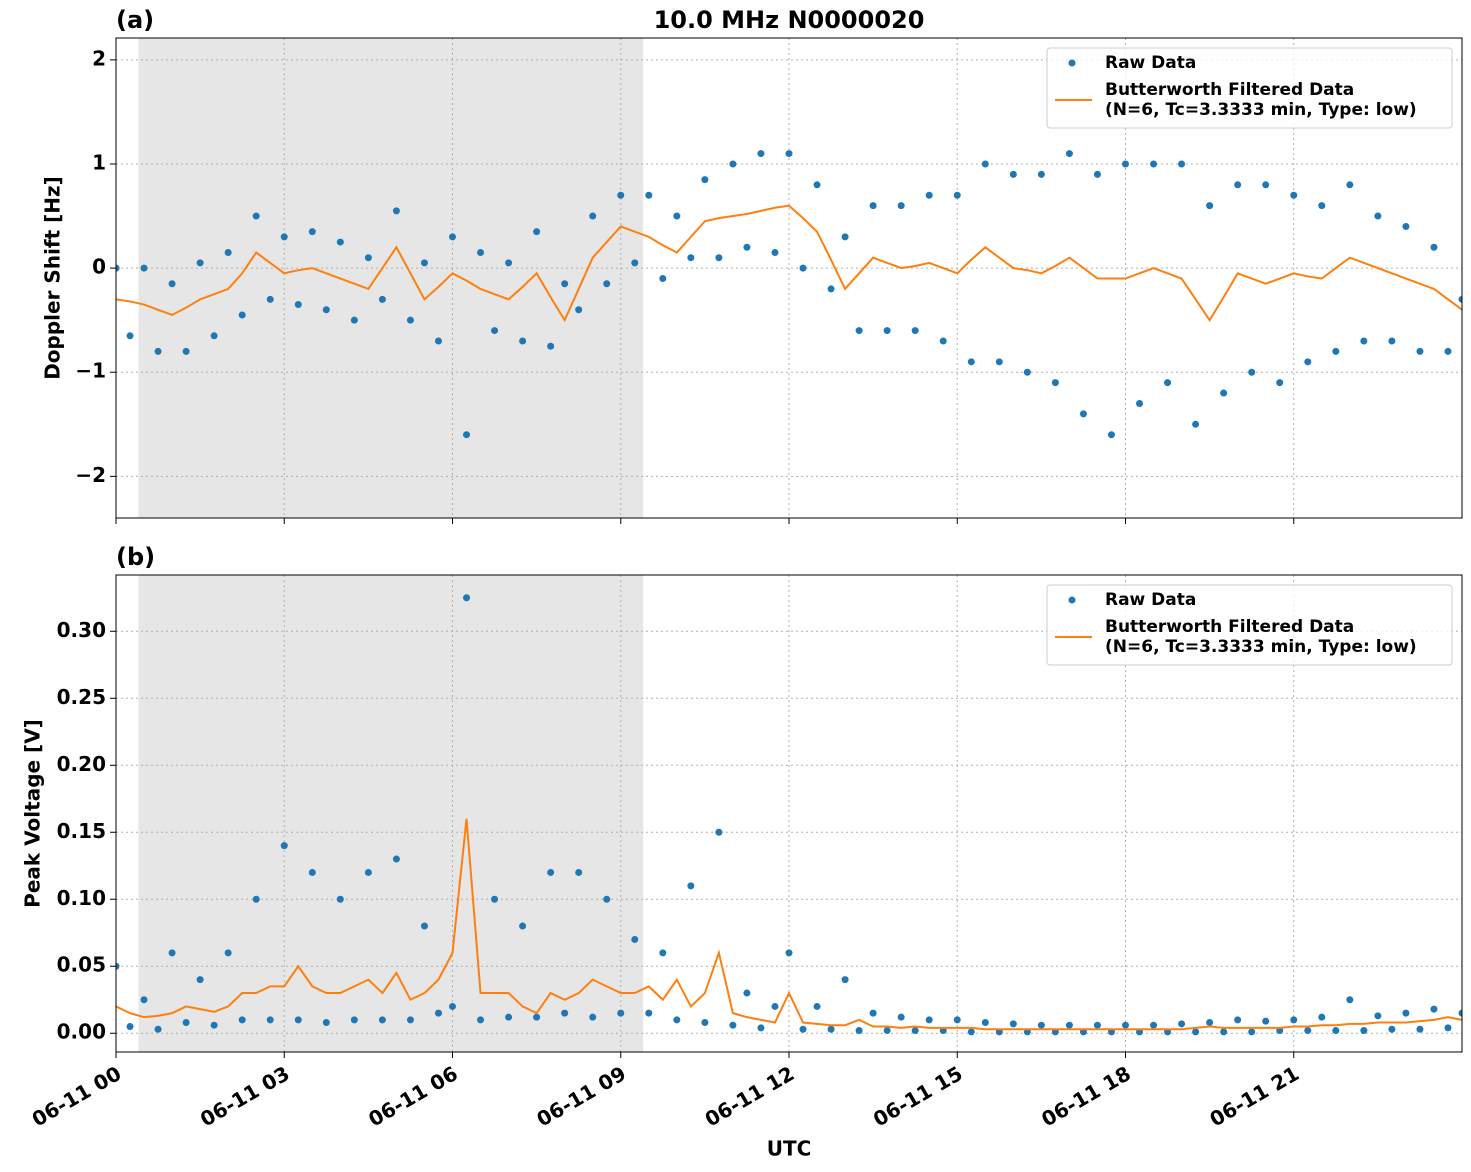 This screenshot has width=1471, height=1172. Describe the element at coordinates (81, 1032) in the screenshot. I see `y-tick-label: 0.00` at that location.